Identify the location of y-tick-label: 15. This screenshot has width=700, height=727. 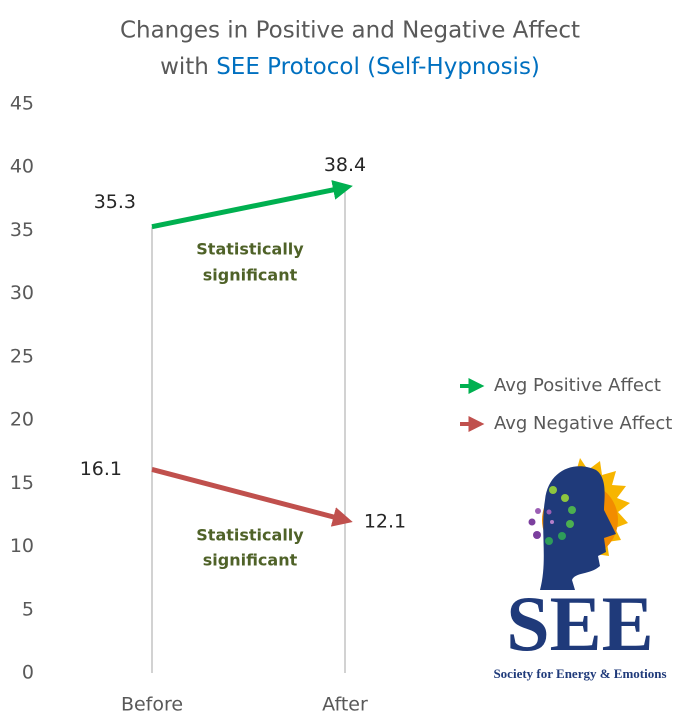
(22, 483).